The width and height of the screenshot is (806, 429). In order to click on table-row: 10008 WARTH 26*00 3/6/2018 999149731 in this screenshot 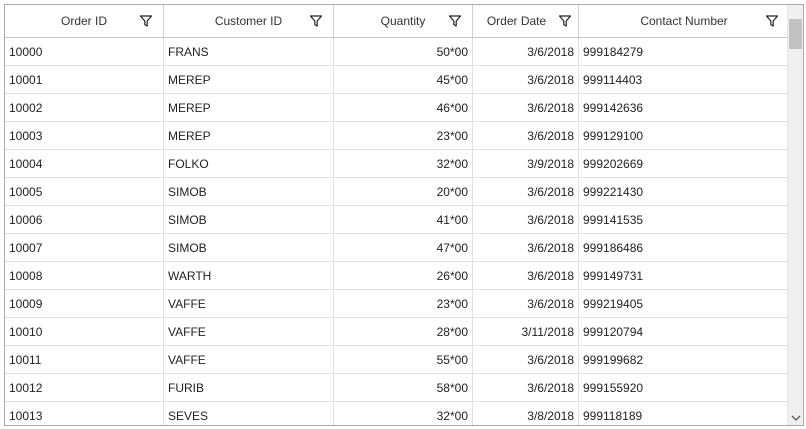, I will do `click(397, 276)`.